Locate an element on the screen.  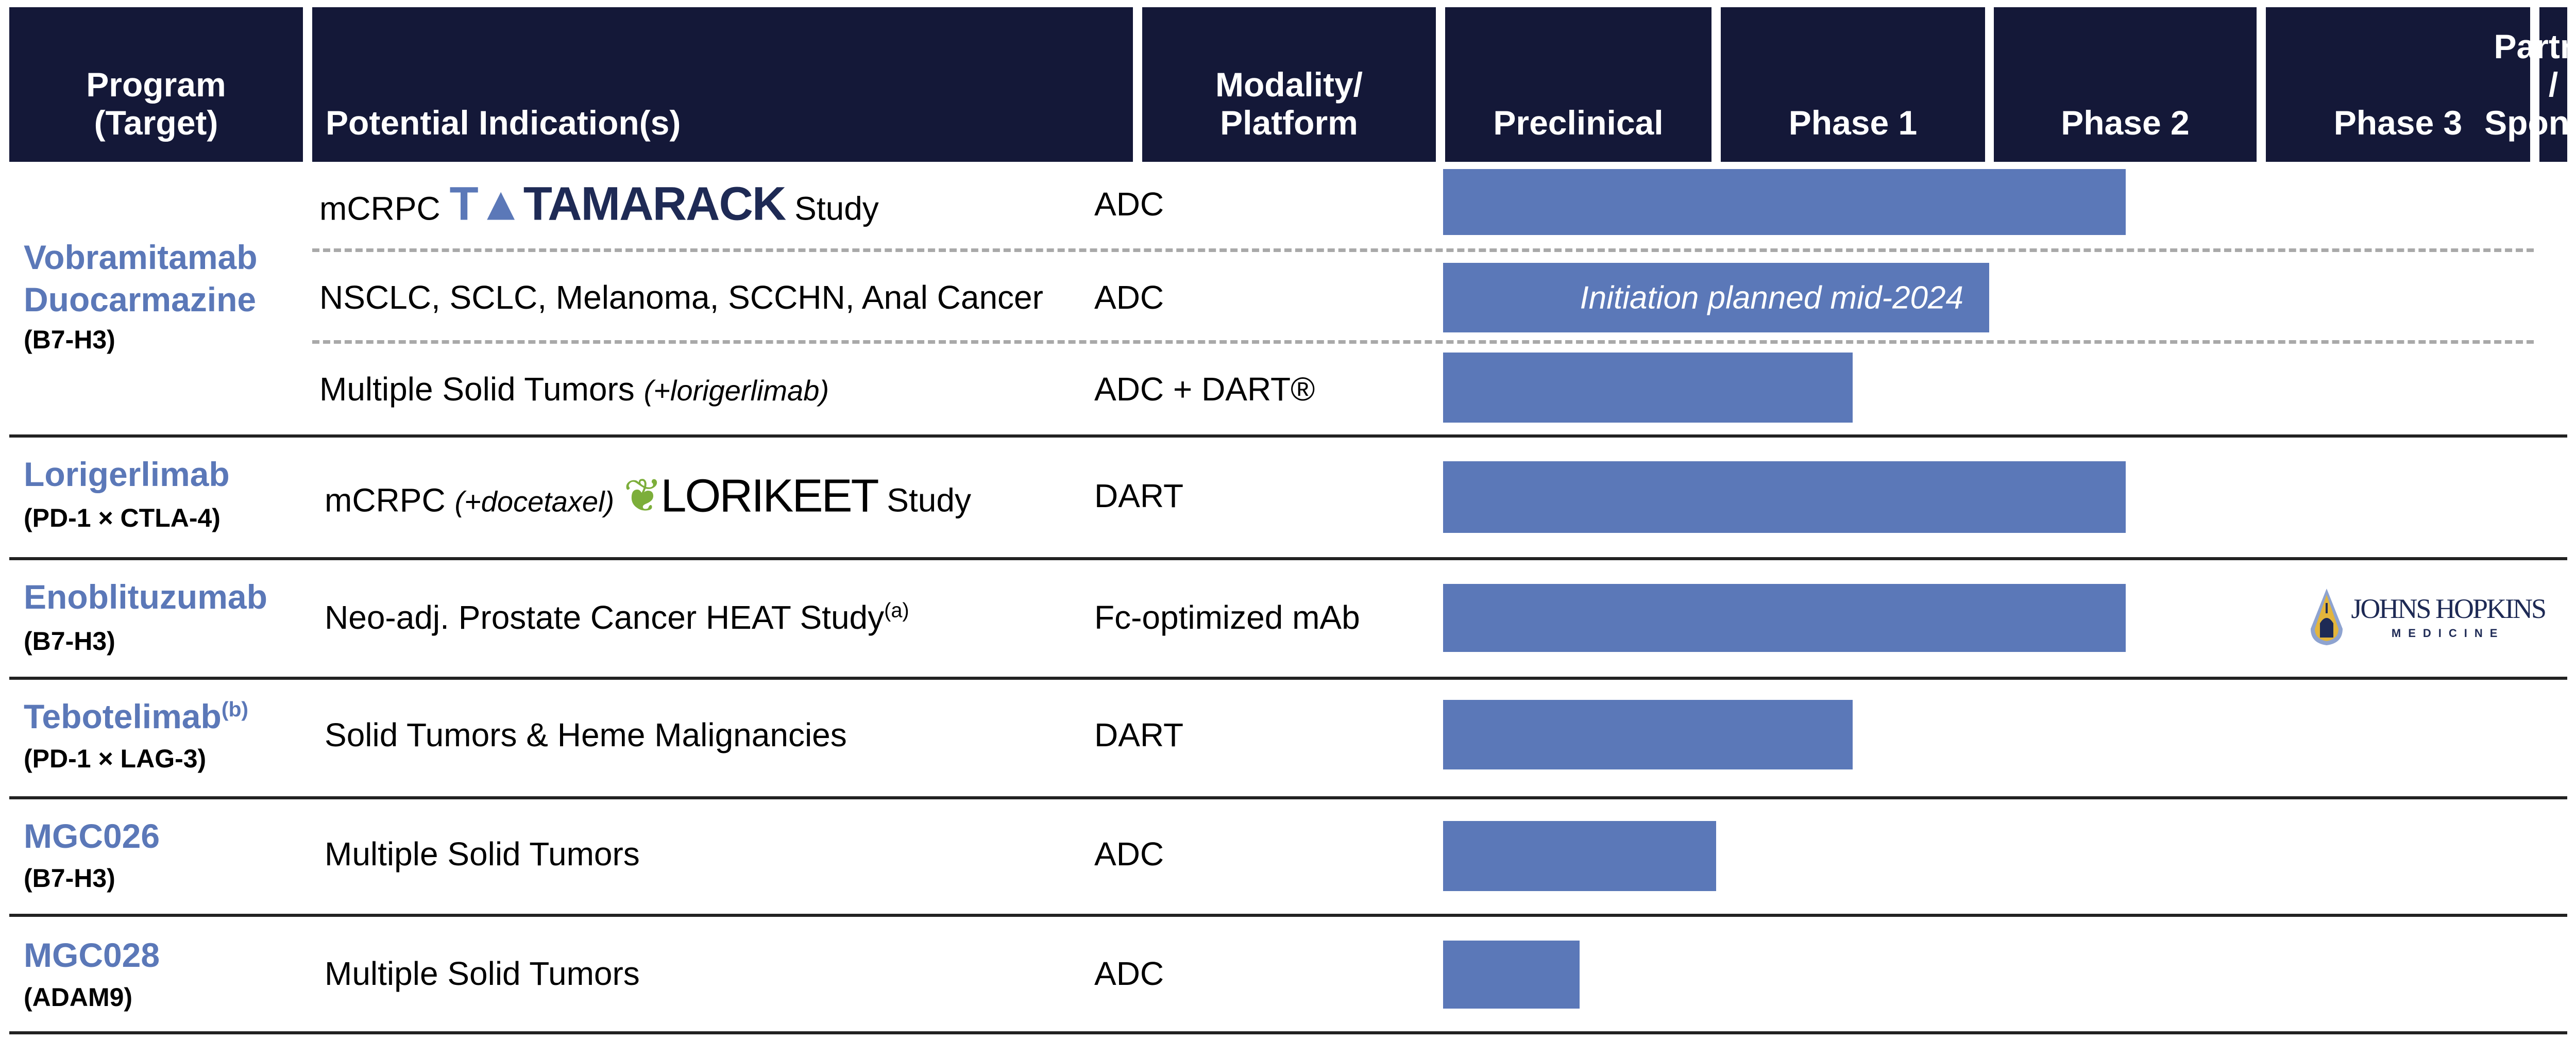
header-phase3: Phase 3 is located at coordinates (2398, 84).